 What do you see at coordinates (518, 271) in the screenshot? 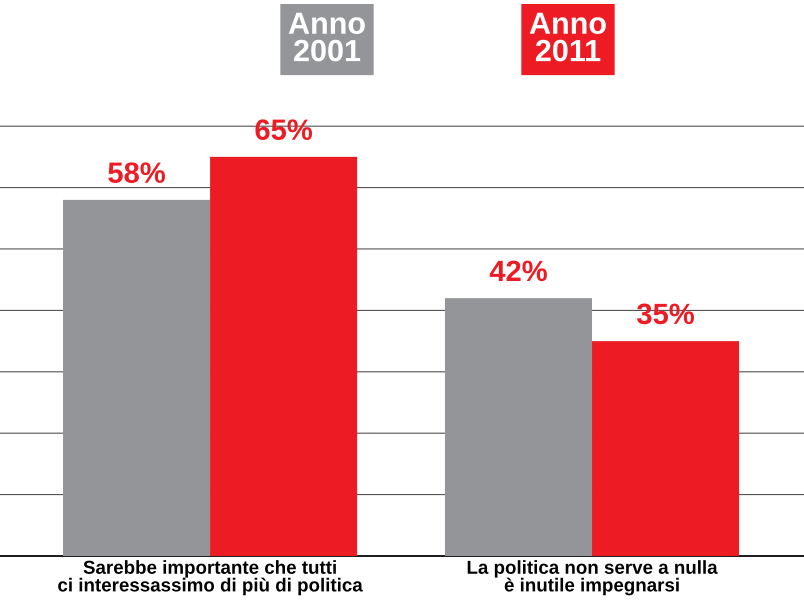
I see `data-label: 42%` at bounding box center [518, 271].